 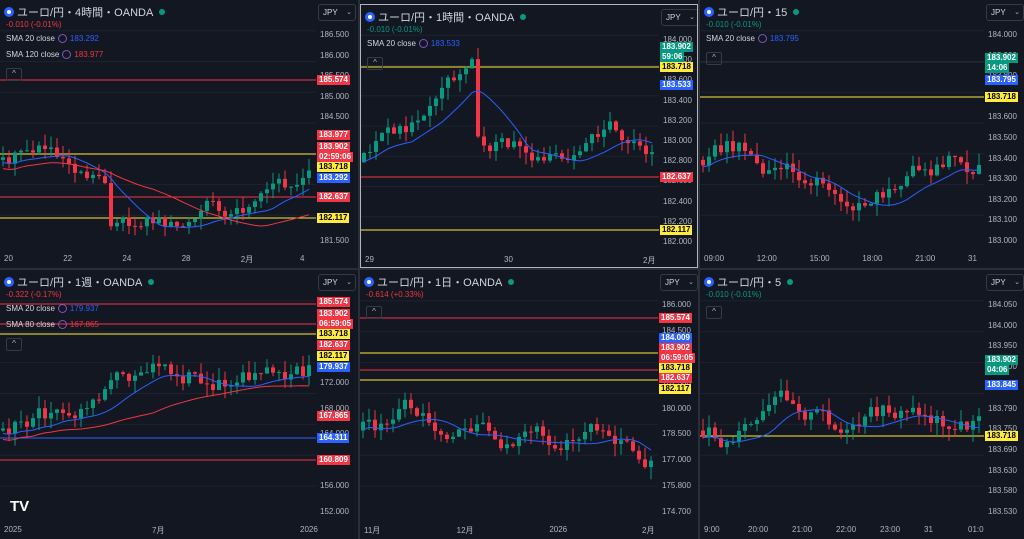 What do you see at coordinates (395, 294) in the screenshot?
I see `price-change: -0.614 (+0.33%)` at bounding box center [395, 294].